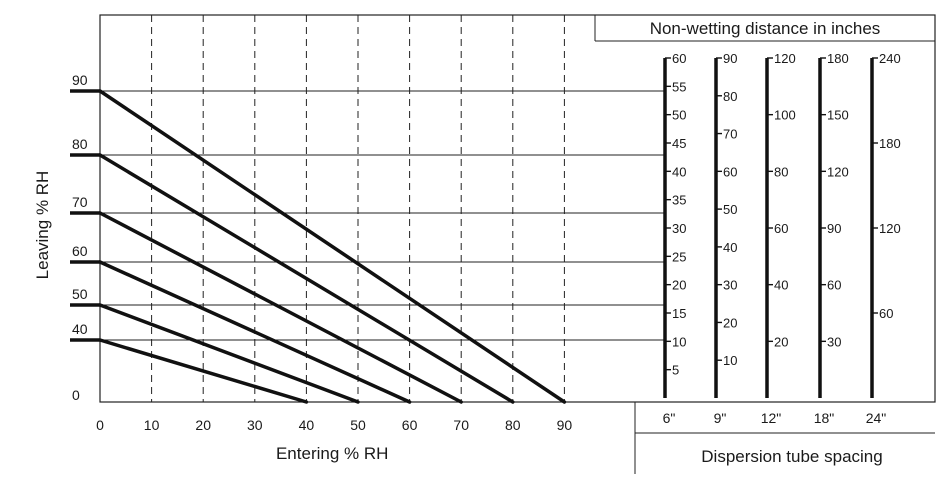 This screenshot has width=944, height=479. I want to click on x-tick-label: 0, so click(100, 425).